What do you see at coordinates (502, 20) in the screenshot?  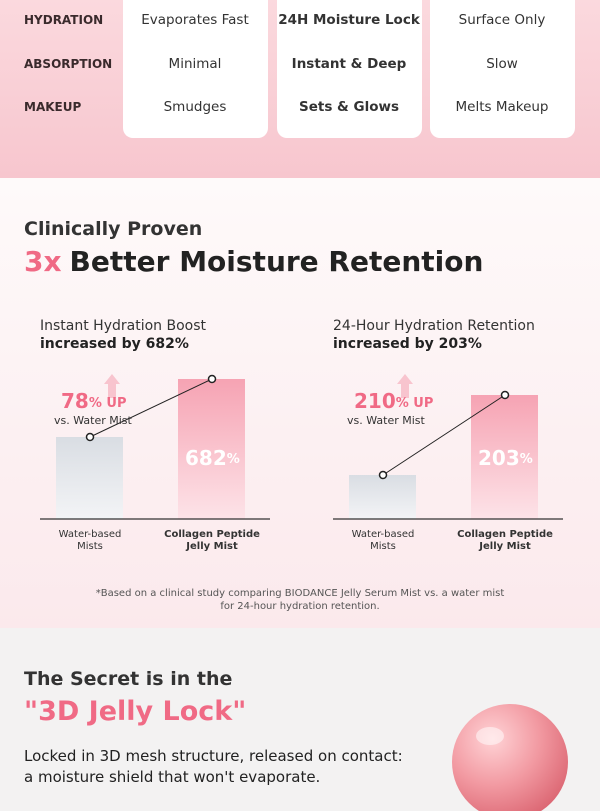 I see `cell-text: Surface Only` at bounding box center [502, 20].